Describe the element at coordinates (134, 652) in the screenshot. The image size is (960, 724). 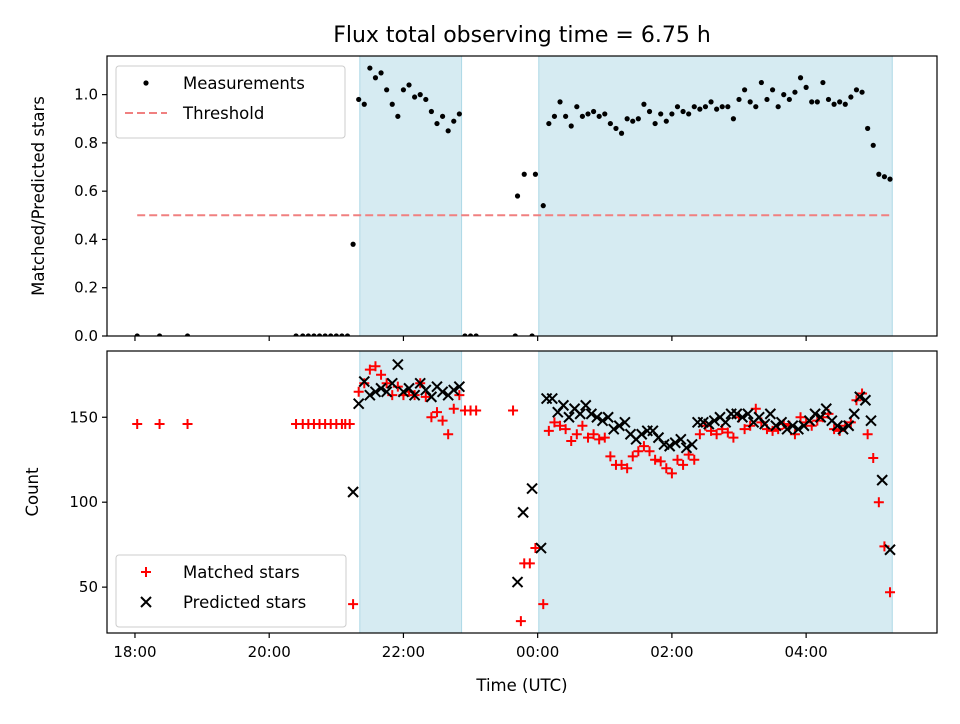
I see `x-tick-label: 18:00` at that location.